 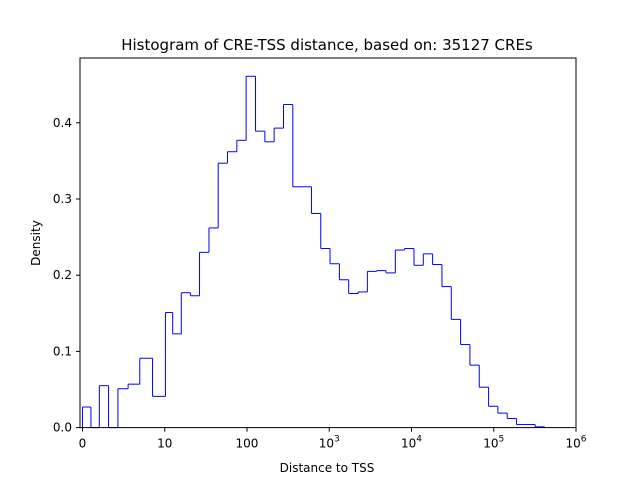 What do you see at coordinates (62, 123) in the screenshot?
I see `y-tick-label: 0.4` at bounding box center [62, 123].